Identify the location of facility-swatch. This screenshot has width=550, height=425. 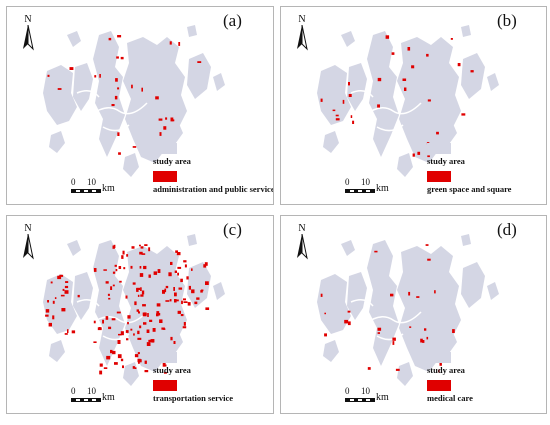
(165, 176).